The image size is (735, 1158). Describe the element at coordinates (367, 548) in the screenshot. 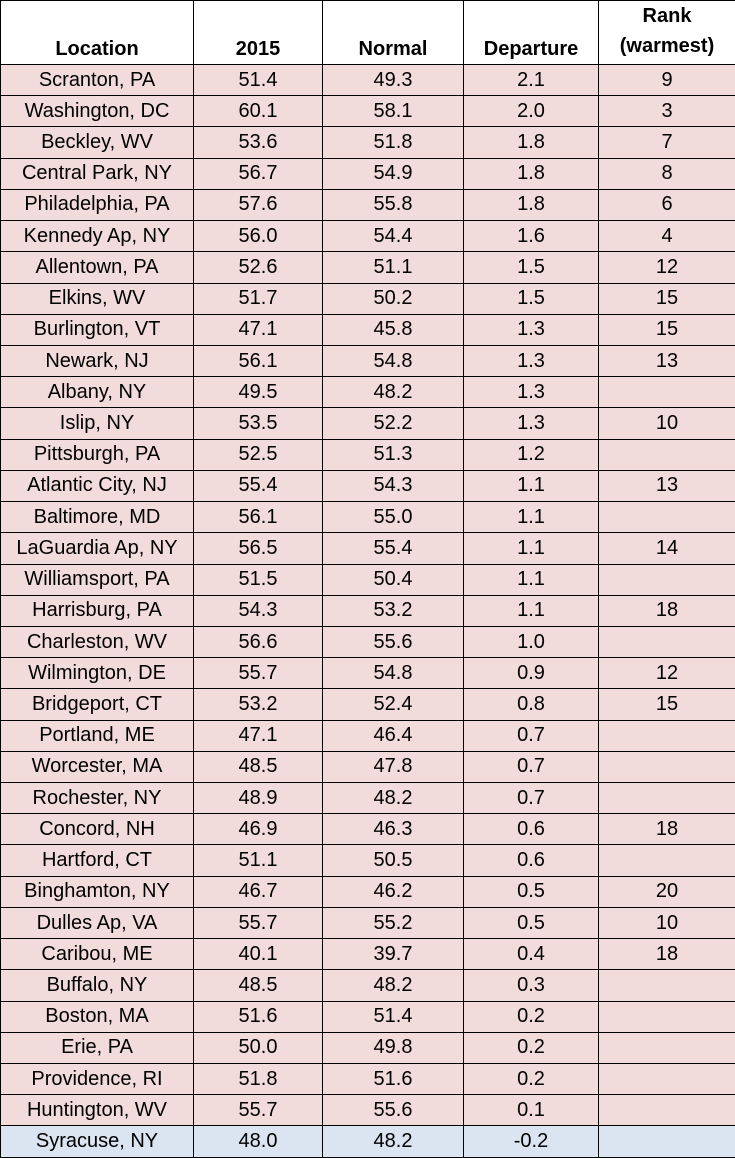

I see `table-row: LaGuardia Ap, NY 56.5 55.4 1.1 14` at that location.